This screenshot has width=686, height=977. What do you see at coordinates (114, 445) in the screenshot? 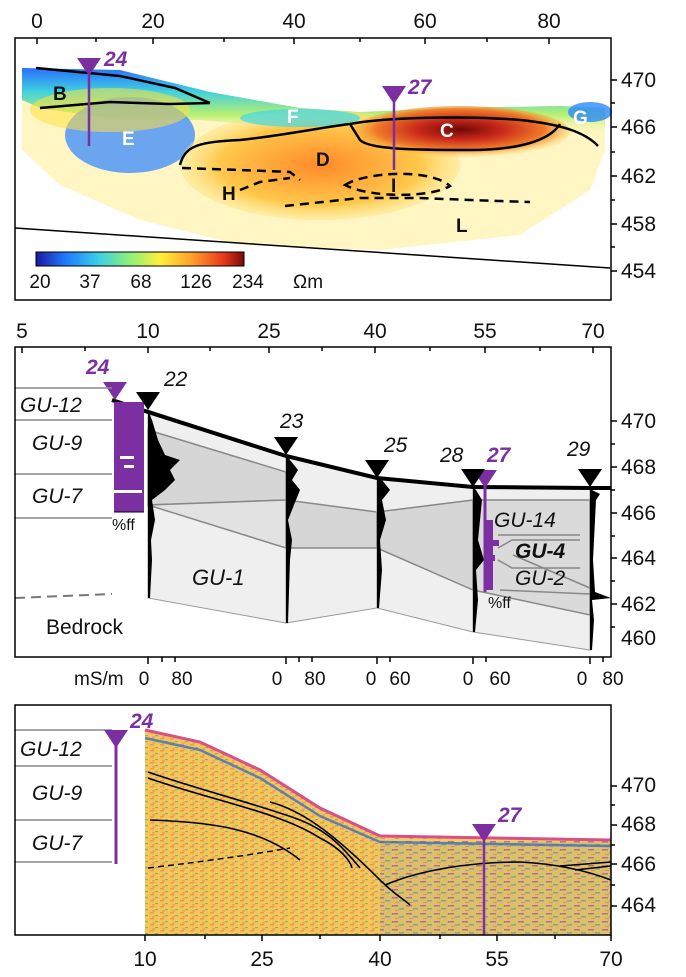
I see `well-24-log: %ff 24` at bounding box center [114, 445].